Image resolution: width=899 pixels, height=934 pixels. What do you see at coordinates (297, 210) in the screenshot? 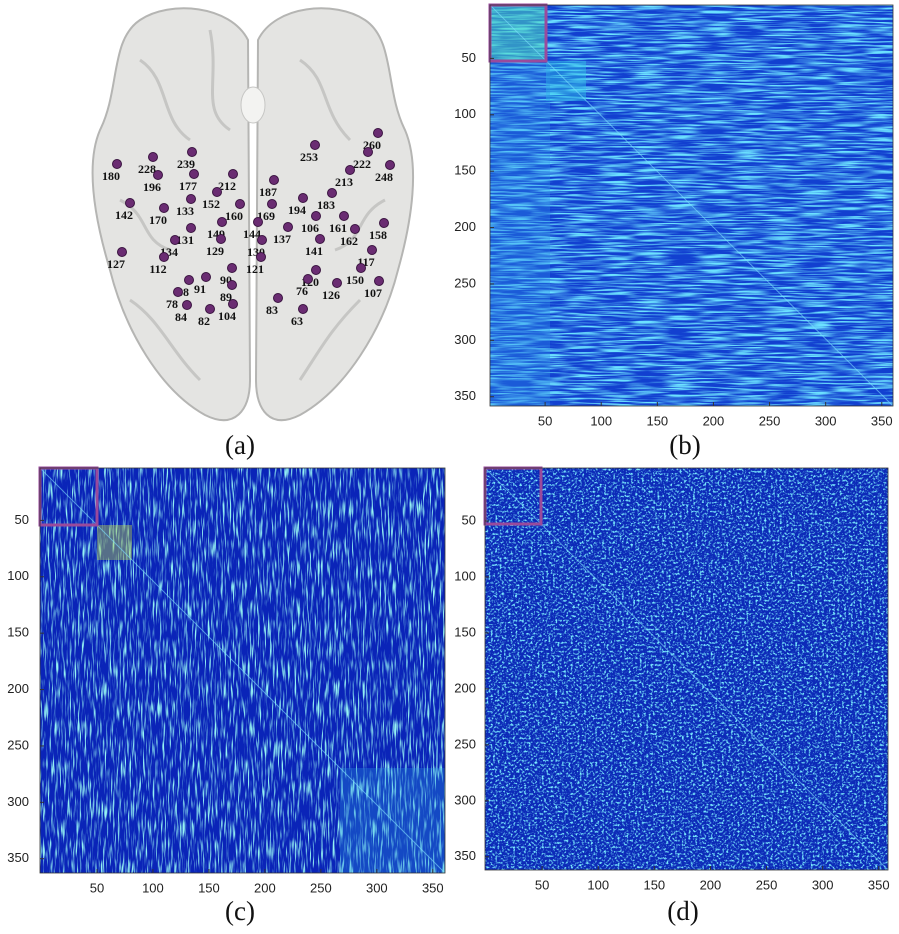
I see `node-label: 194` at bounding box center [297, 210].